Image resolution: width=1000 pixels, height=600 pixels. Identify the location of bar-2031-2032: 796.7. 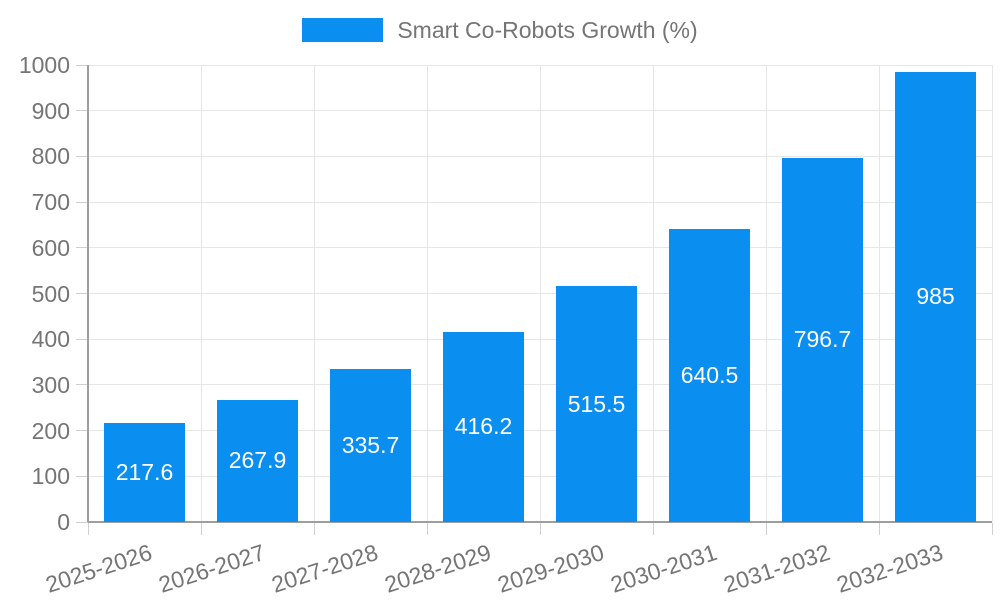
(822, 339).